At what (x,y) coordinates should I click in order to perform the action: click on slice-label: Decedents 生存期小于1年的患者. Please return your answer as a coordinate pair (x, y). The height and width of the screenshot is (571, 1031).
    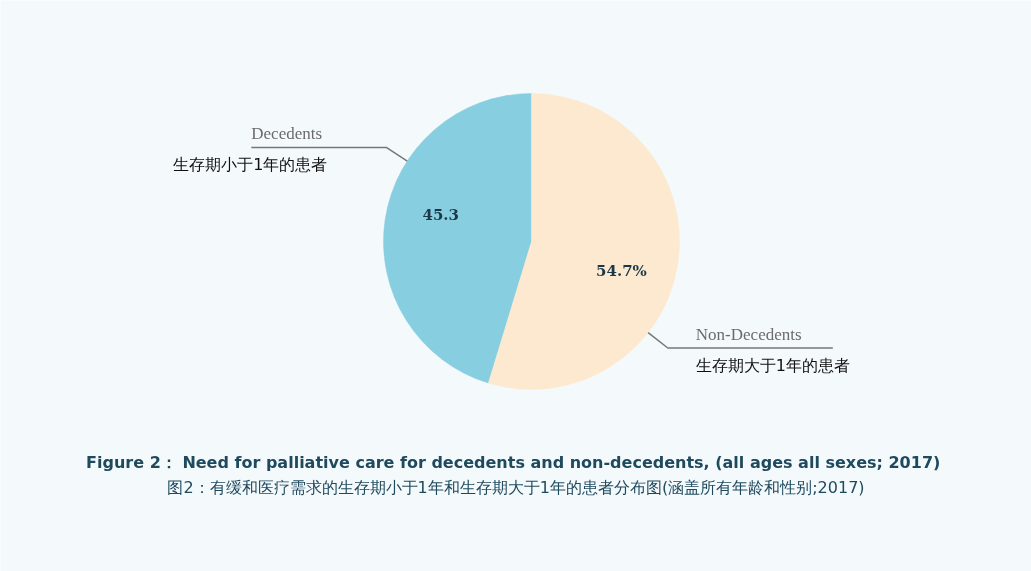
    Looking at the image, I should click on (250, 149).